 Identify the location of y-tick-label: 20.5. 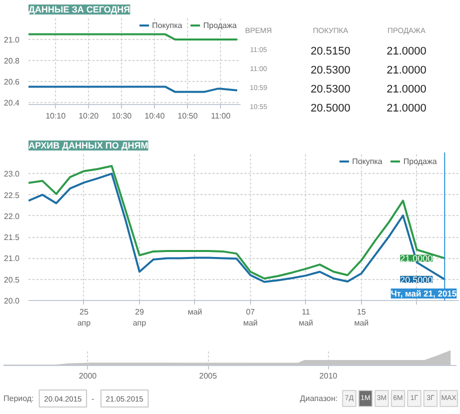
(12, 279).